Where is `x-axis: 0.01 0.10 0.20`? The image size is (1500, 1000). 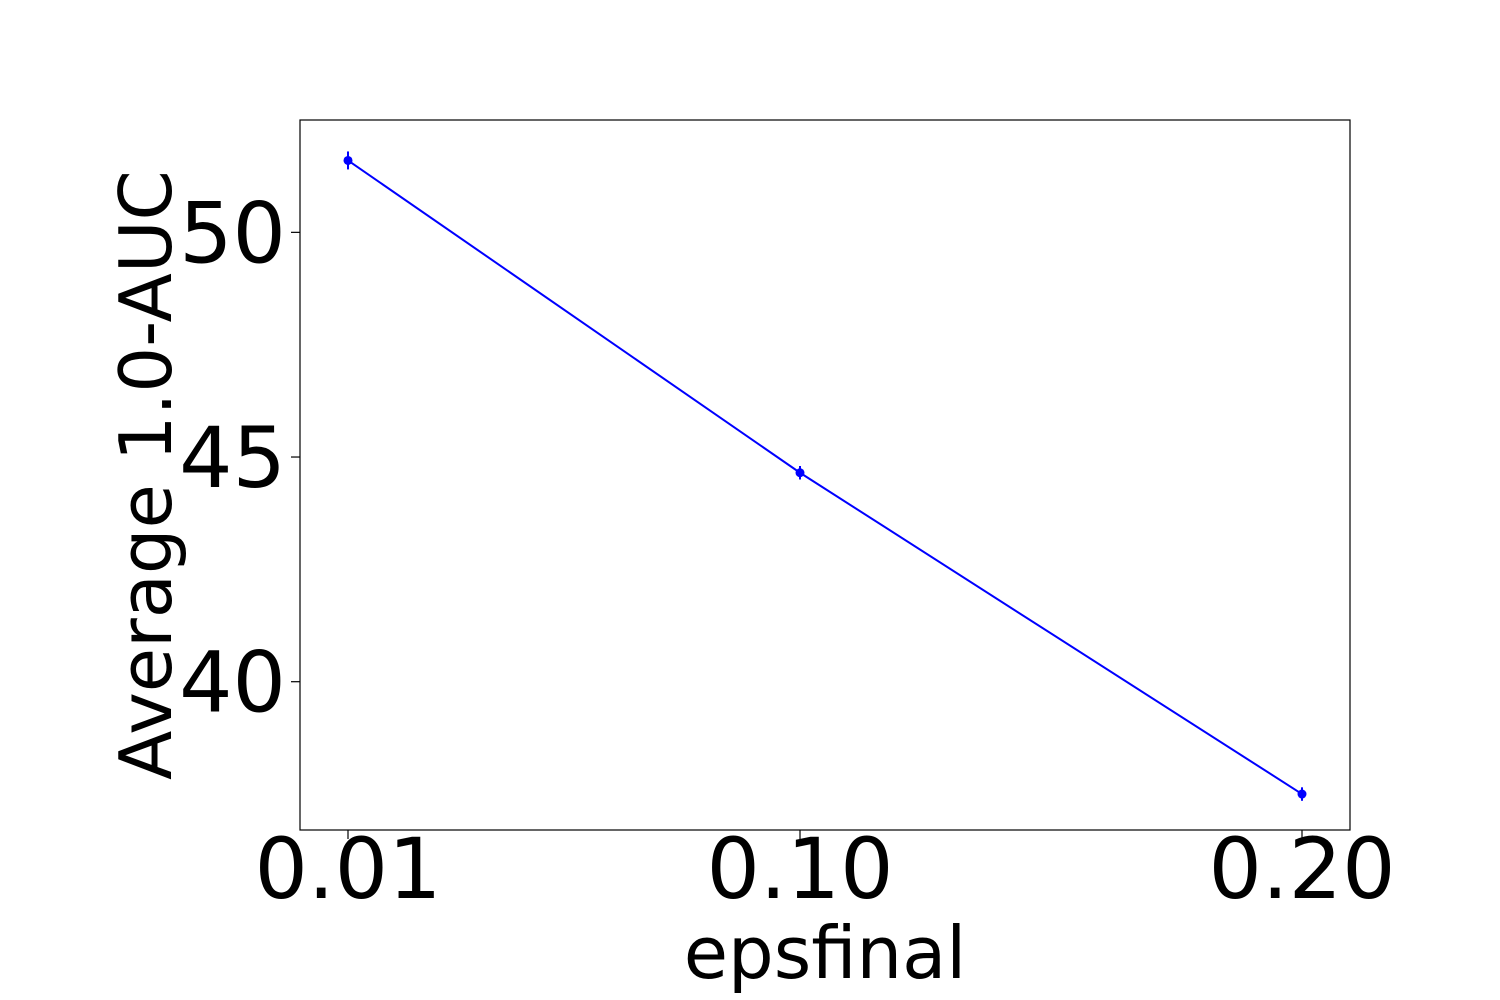 x-axis: 0.01 0.10 0.20 is located at coordinates (824, 869).